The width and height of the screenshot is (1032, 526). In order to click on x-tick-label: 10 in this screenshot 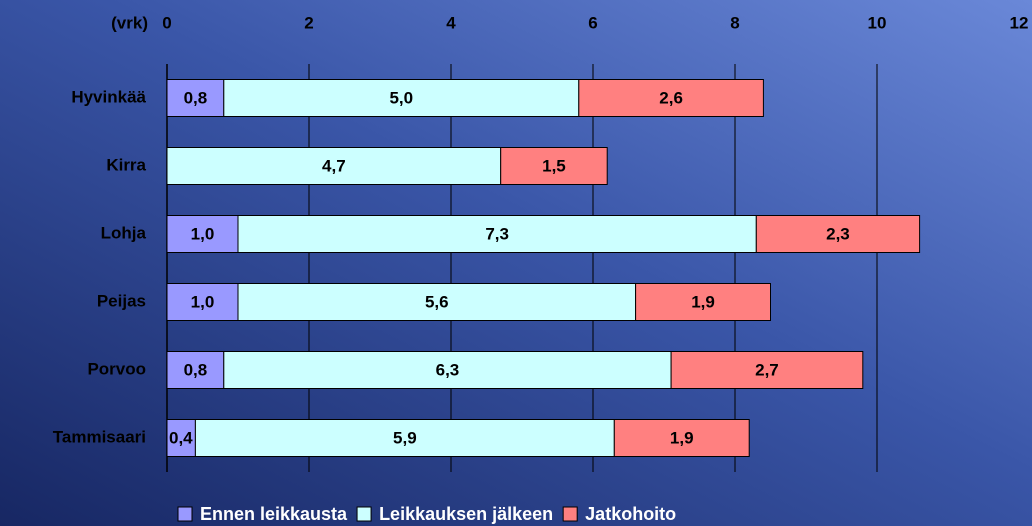, I will do `click(877, 22)`.